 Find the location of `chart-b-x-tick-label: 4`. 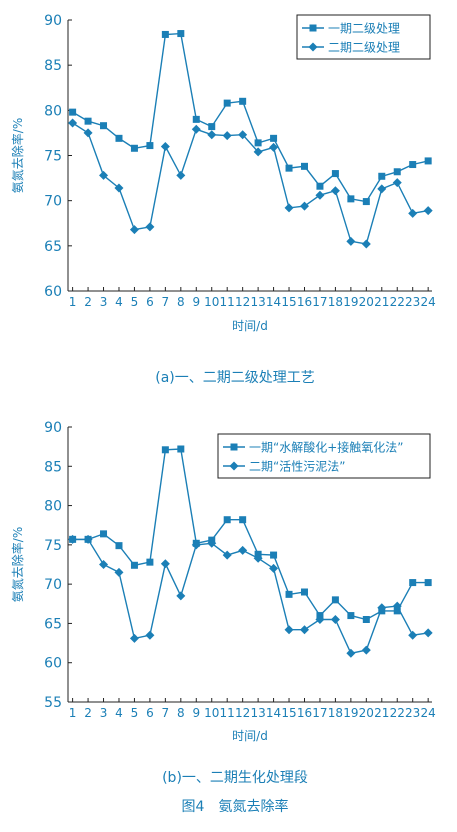

chart-b-x-tick-label: 4 is located at coordinates (119, 713).